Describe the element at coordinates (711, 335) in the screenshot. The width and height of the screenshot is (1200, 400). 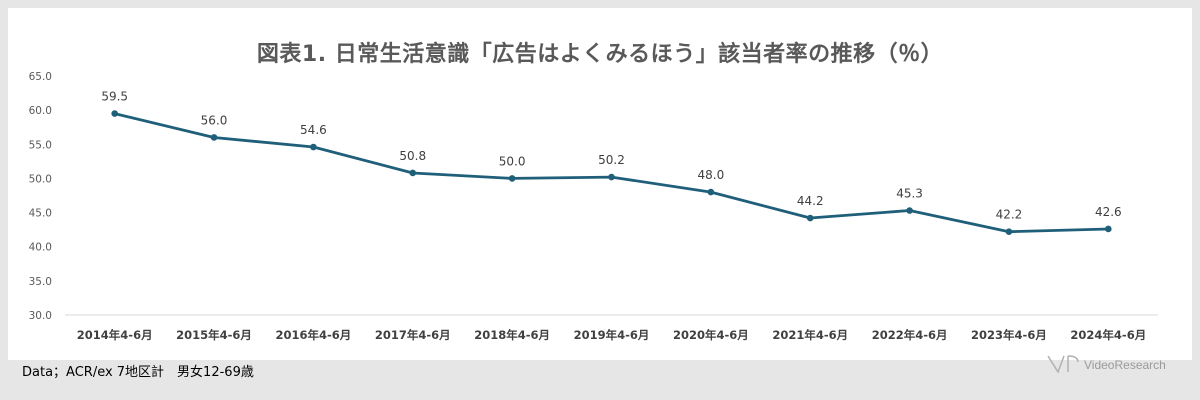
I see `x-tick-label: 2020年4-6月` at that location.